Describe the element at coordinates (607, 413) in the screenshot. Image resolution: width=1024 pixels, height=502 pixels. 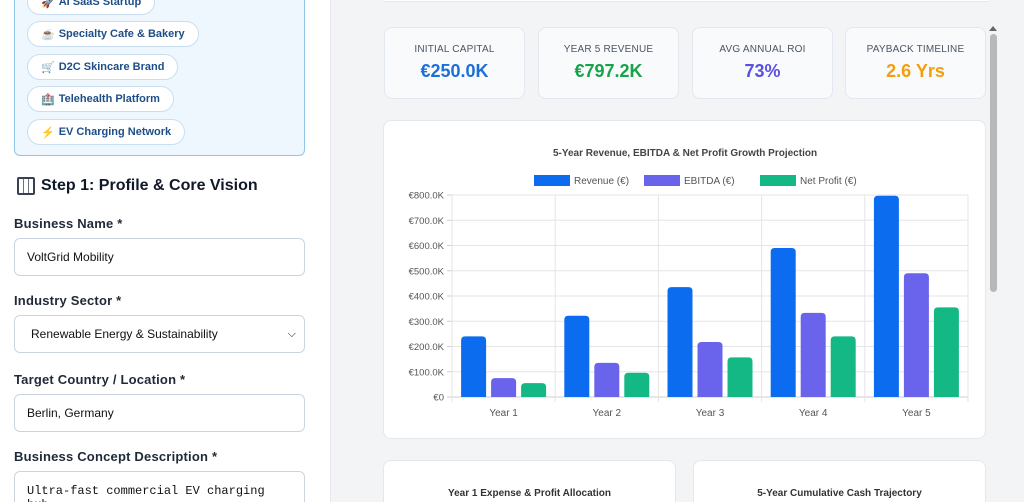
I see `x-tick-label: Year 2` at that location.